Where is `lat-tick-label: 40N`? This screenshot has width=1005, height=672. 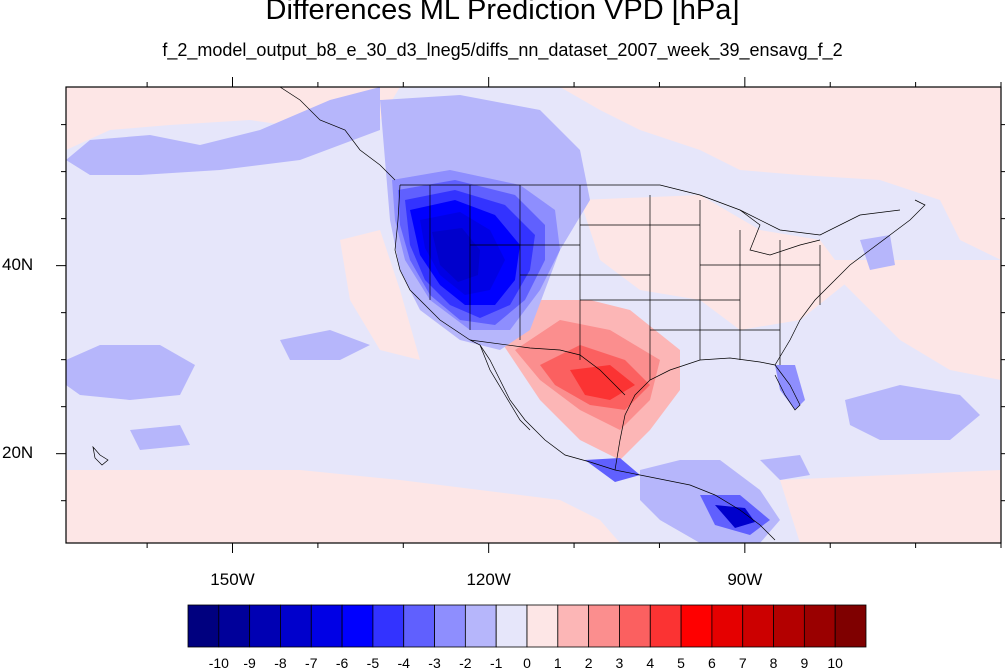
lat-tick-label: 40N is located at coordinates (18, 264).